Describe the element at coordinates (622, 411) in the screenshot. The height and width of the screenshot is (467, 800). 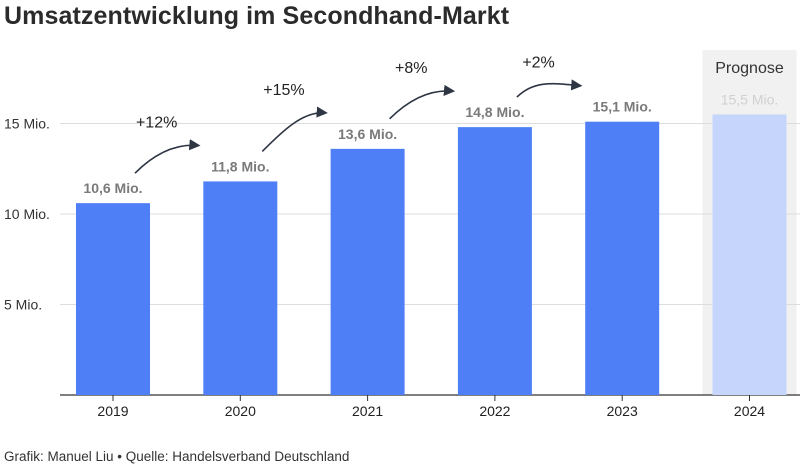
I see `x-tick-label: 2023` at that location.